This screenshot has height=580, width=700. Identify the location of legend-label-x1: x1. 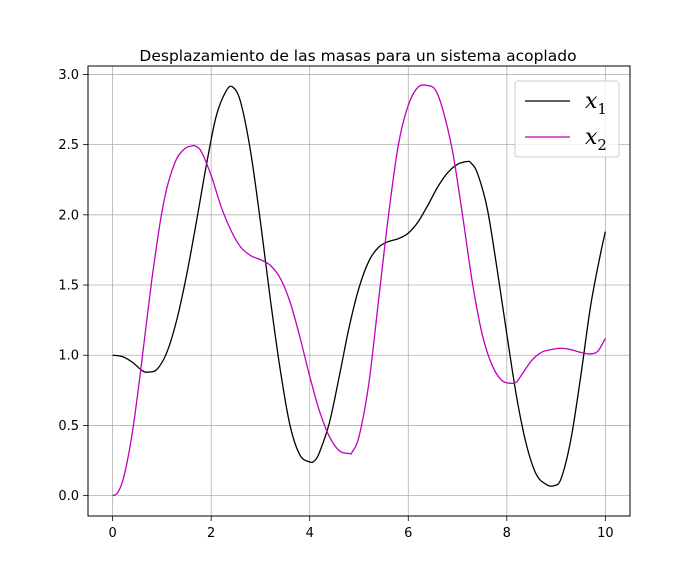
(596, 103).